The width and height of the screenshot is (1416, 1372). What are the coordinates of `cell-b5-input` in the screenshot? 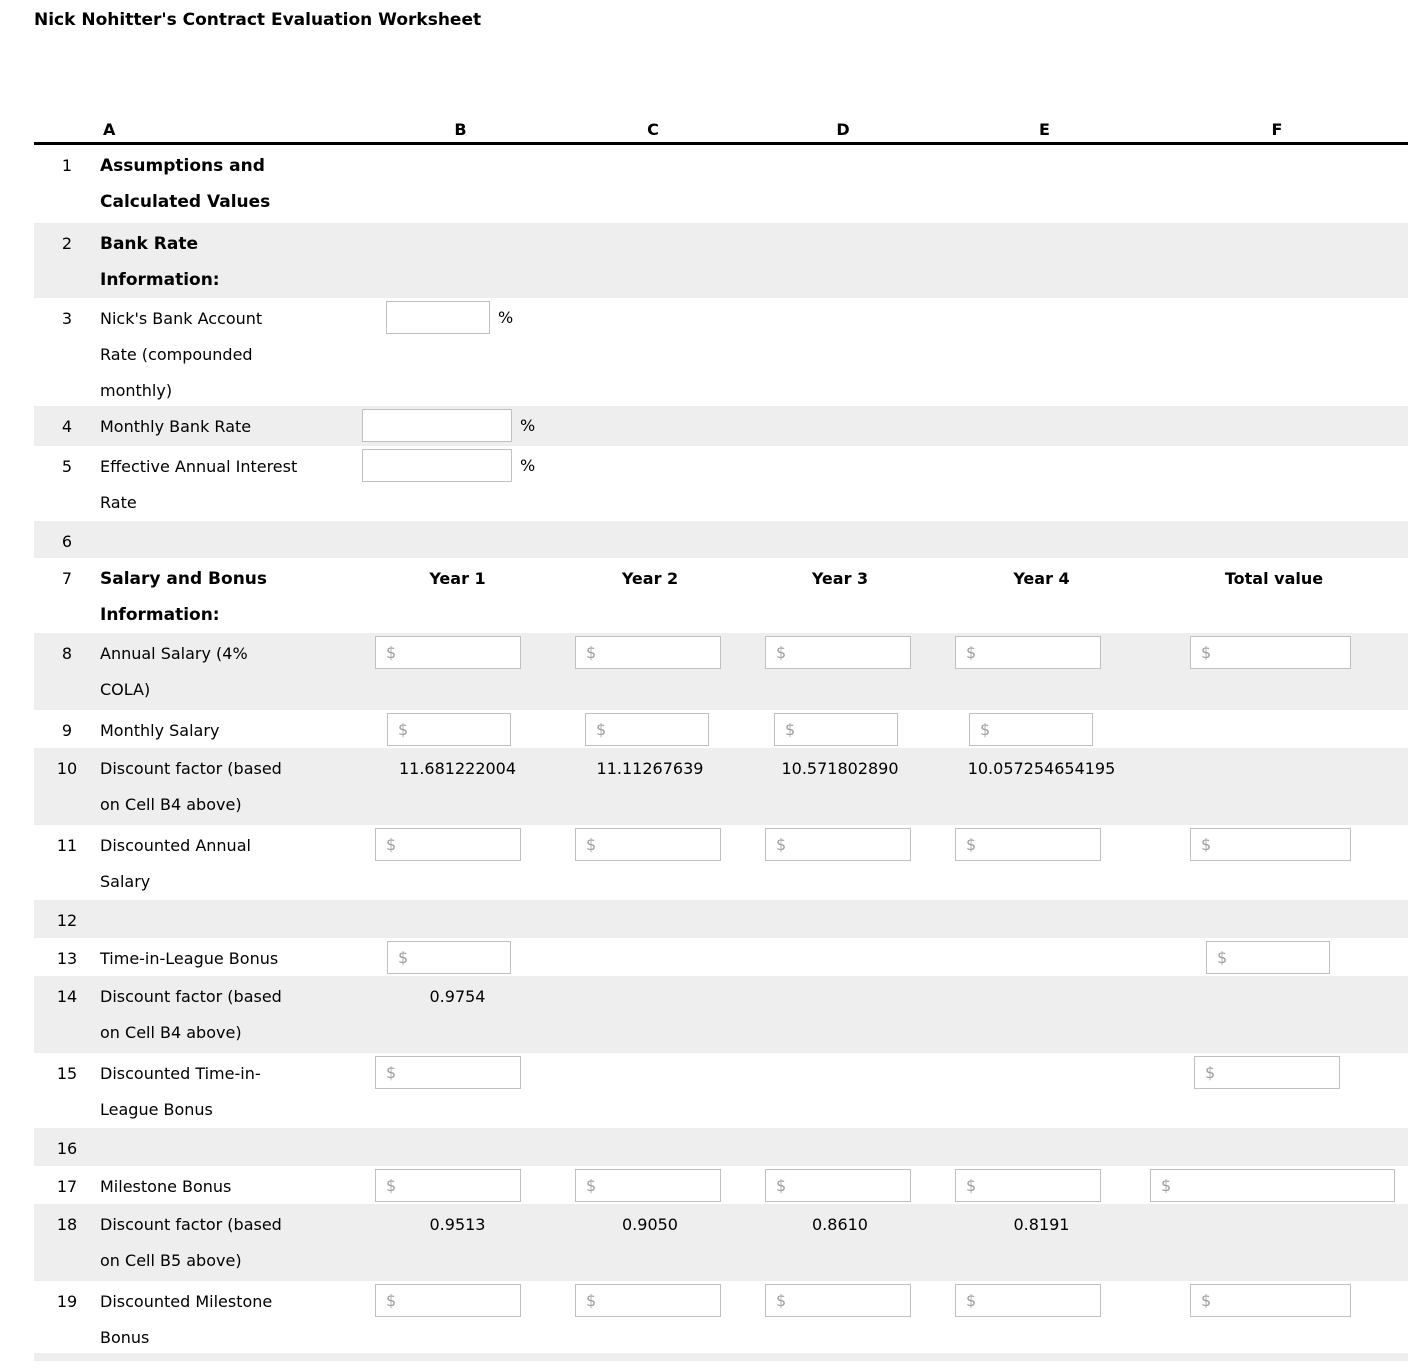 It's located at (437, 465).